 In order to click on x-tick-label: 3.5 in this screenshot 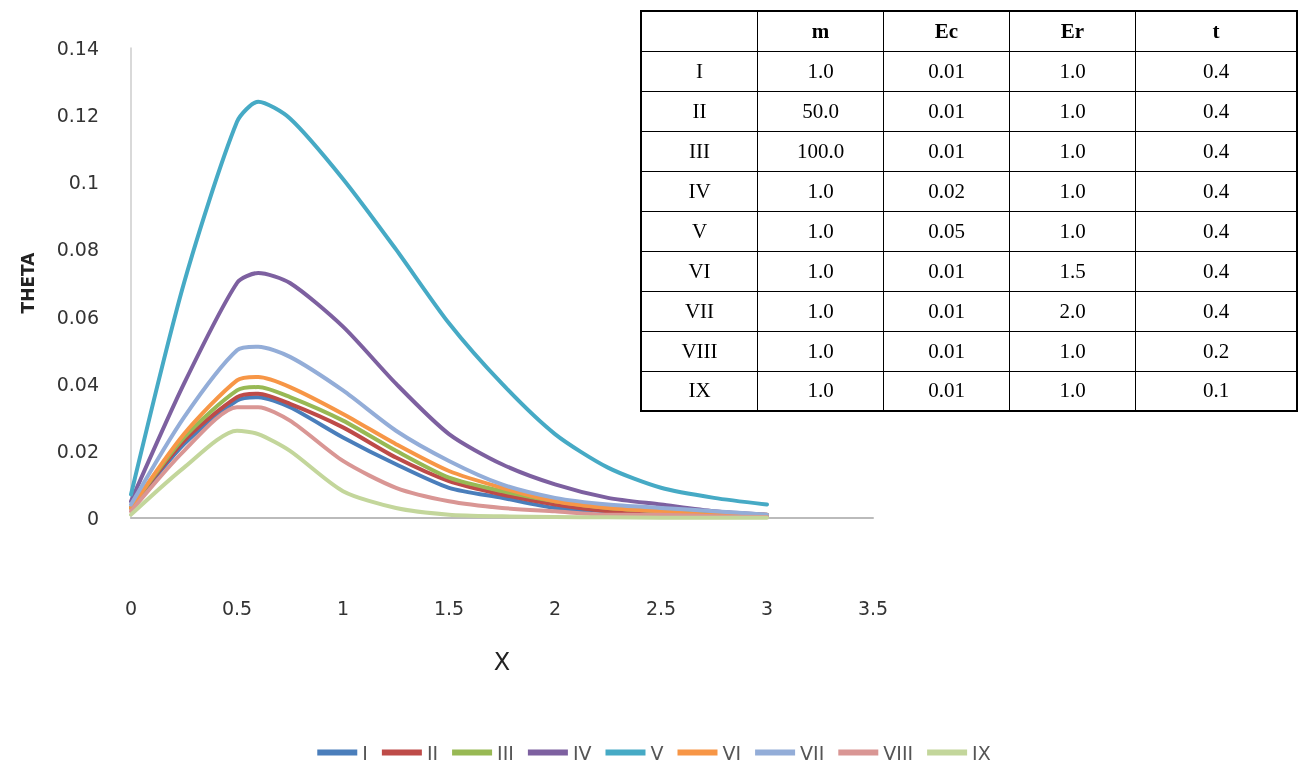, I will do `click(873, 607)`.